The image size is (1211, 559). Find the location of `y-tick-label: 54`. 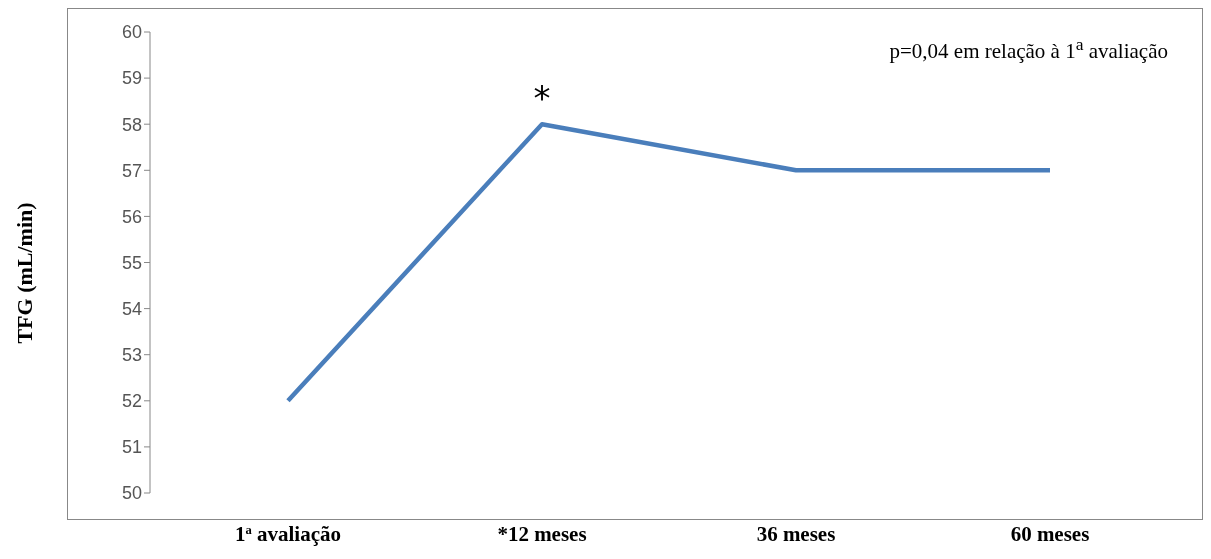

y-tick-label: 54 is located at coordinates (131, 308).